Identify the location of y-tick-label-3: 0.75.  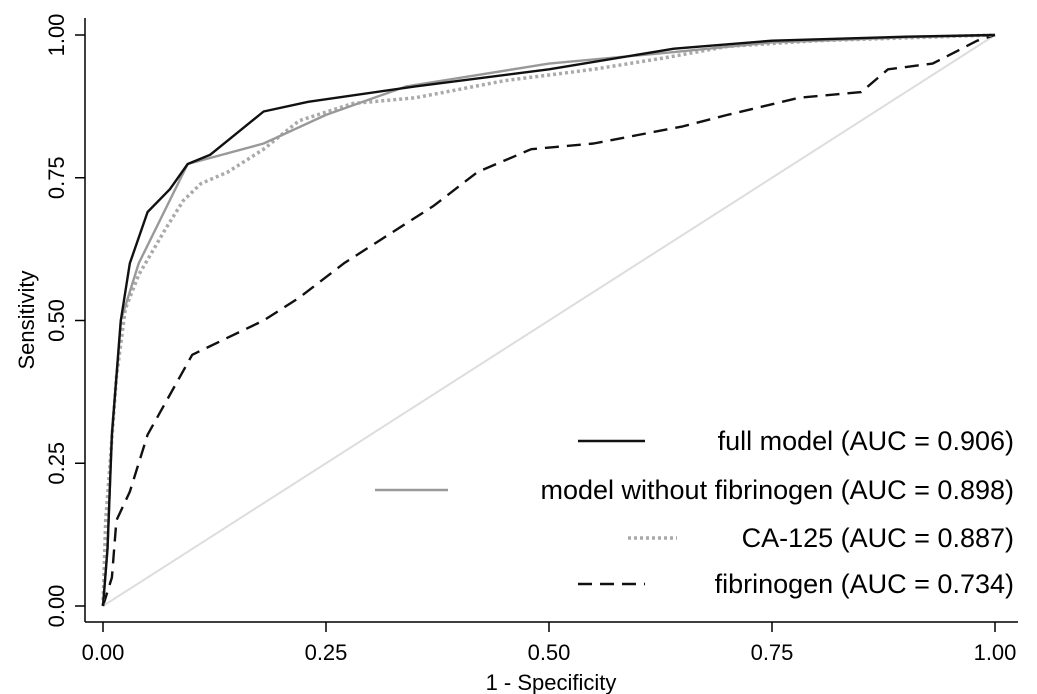
(56, 177).